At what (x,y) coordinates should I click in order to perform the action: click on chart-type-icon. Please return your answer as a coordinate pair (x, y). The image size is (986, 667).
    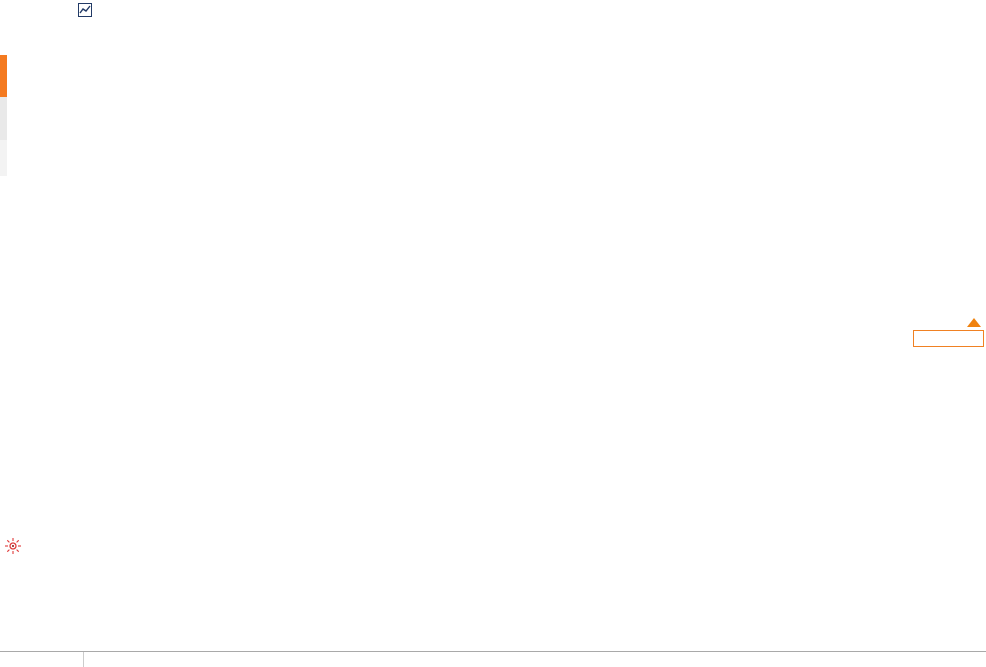
    Looking at the image, I should click on (94, 11).